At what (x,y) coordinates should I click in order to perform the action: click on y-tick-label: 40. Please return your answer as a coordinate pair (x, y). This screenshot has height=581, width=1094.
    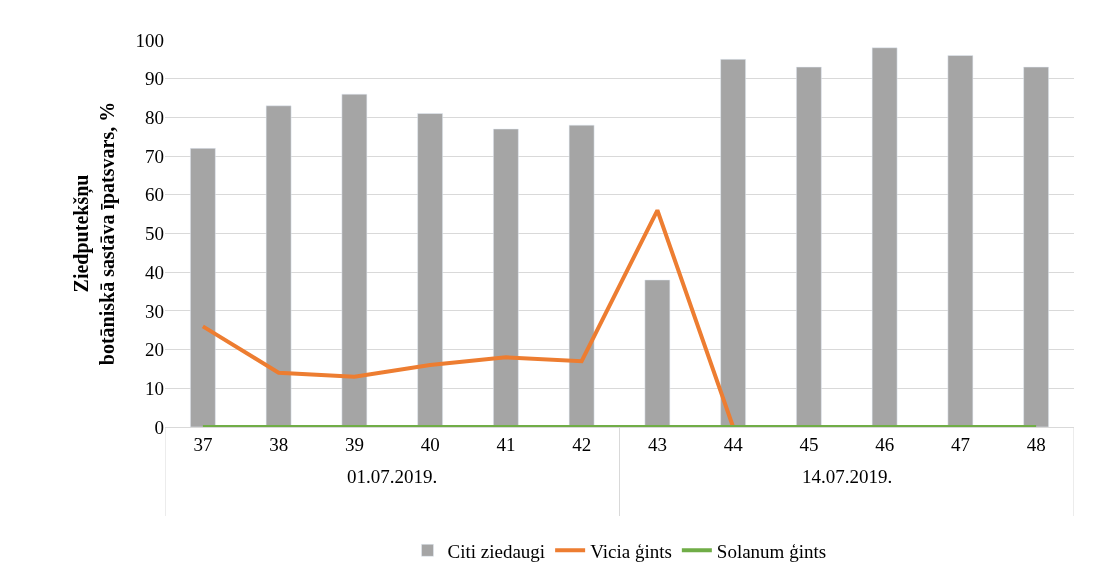
    Looking at the image, I should click on (154, 272).